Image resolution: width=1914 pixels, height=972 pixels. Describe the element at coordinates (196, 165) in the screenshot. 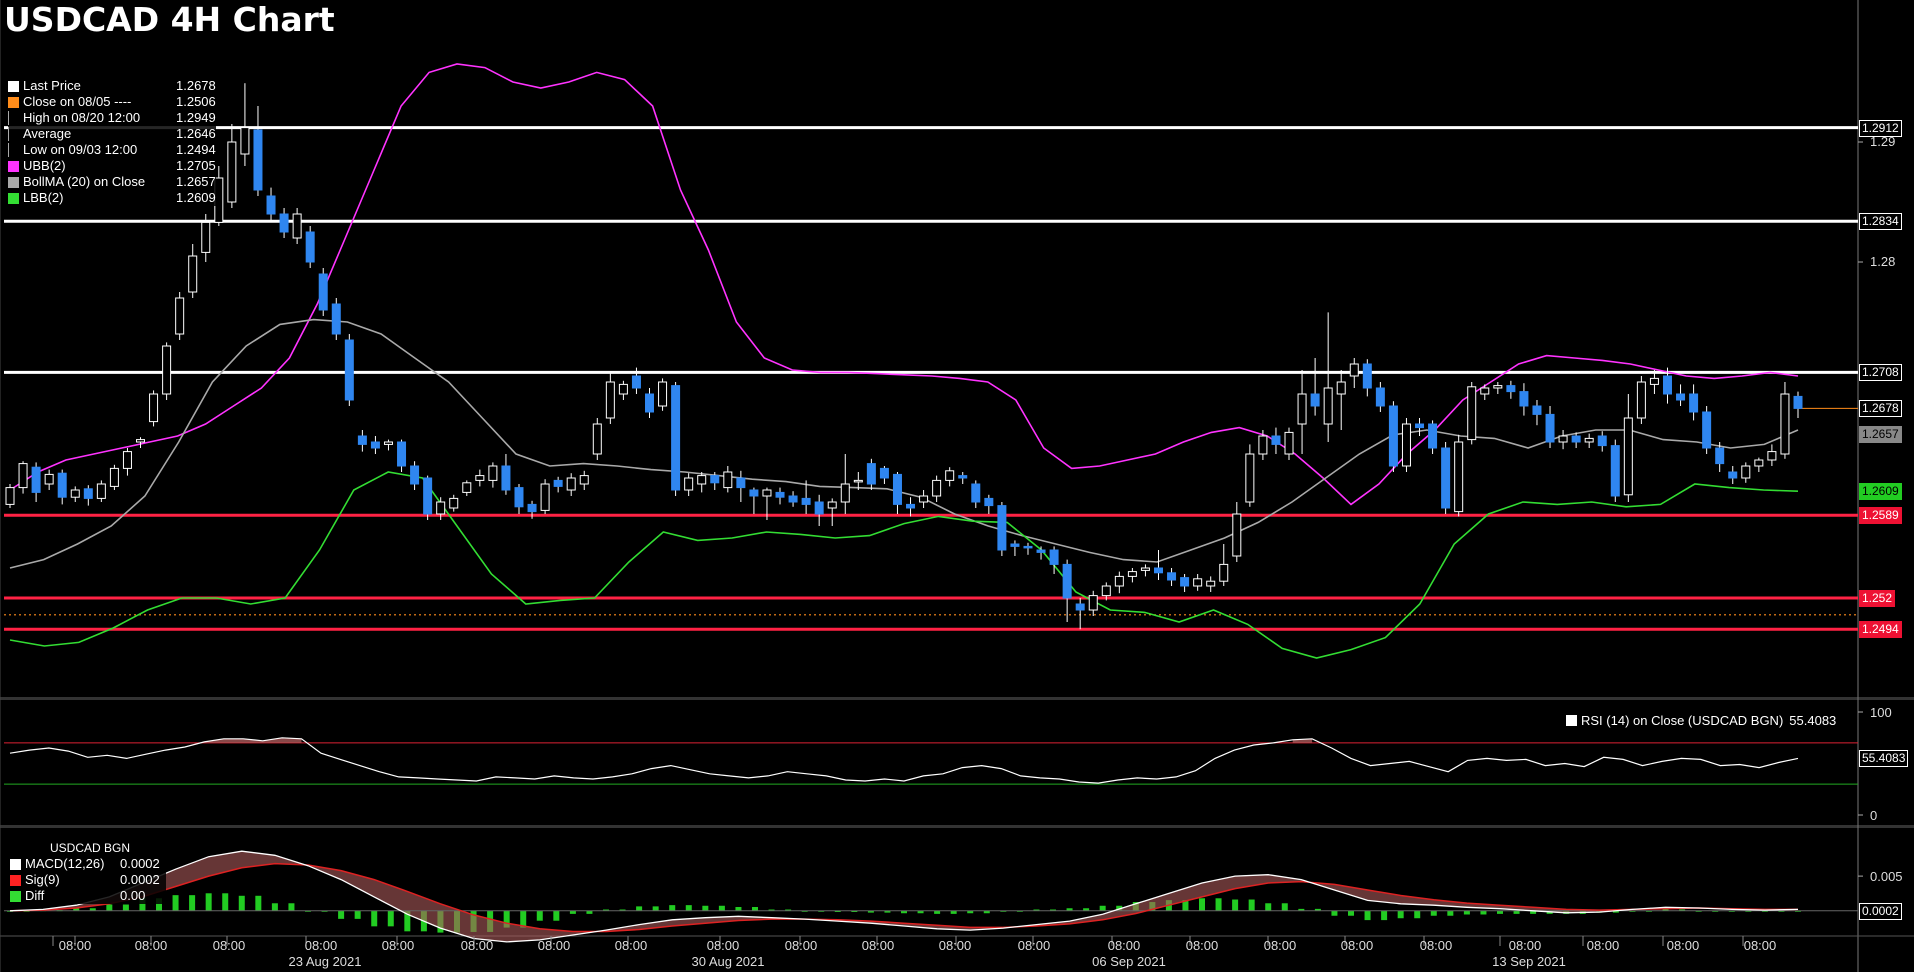

I see `legend-value: 1.2705` at that location.